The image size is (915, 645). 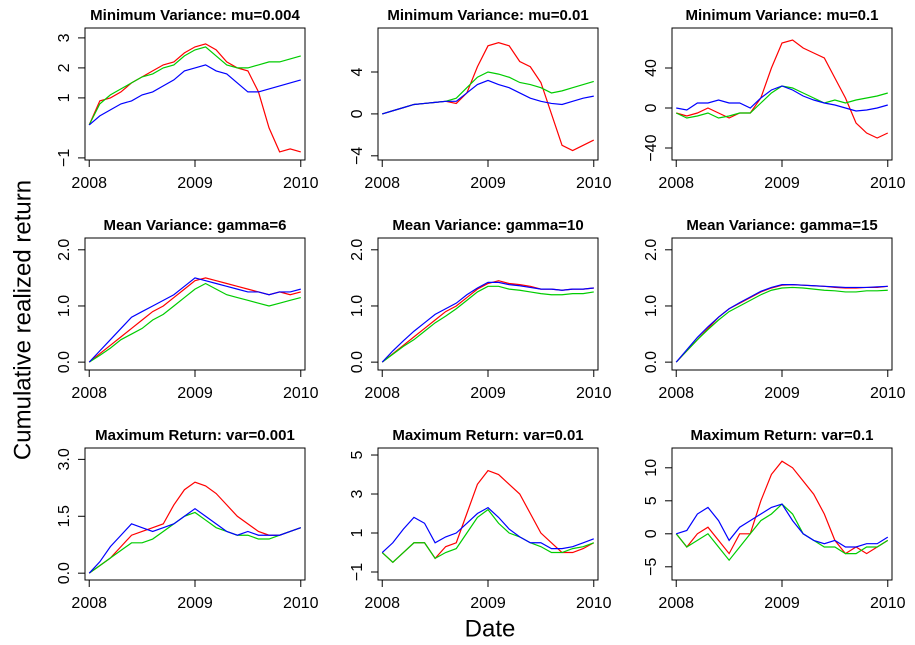 I want to click on y-tick-label: 10, so click(x=651, y=468).